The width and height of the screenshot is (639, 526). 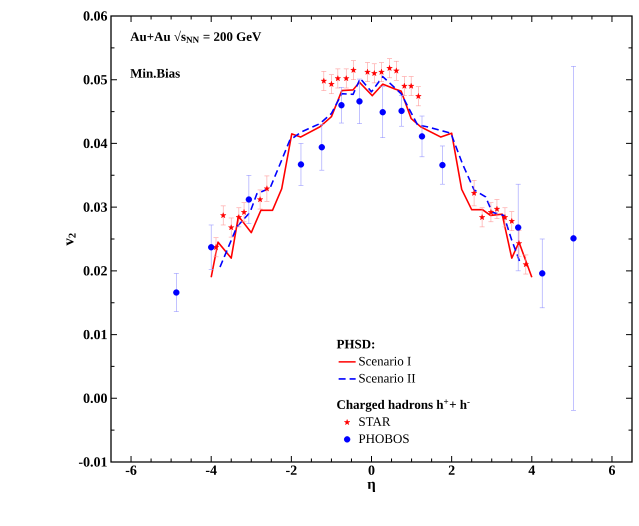 What do you see at coordinates (96, 207) in the screenshot?
I see `y-tick-label: 0.03` at bounding box center [96, 207].